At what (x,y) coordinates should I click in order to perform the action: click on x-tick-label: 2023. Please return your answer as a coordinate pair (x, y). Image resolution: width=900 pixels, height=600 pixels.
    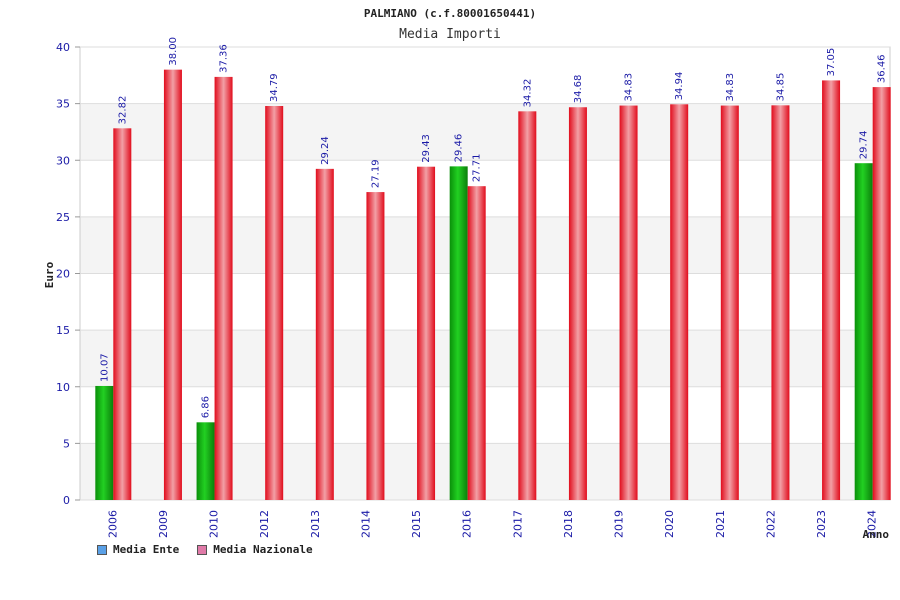
    Looking at the image, I should click on (821, 524).